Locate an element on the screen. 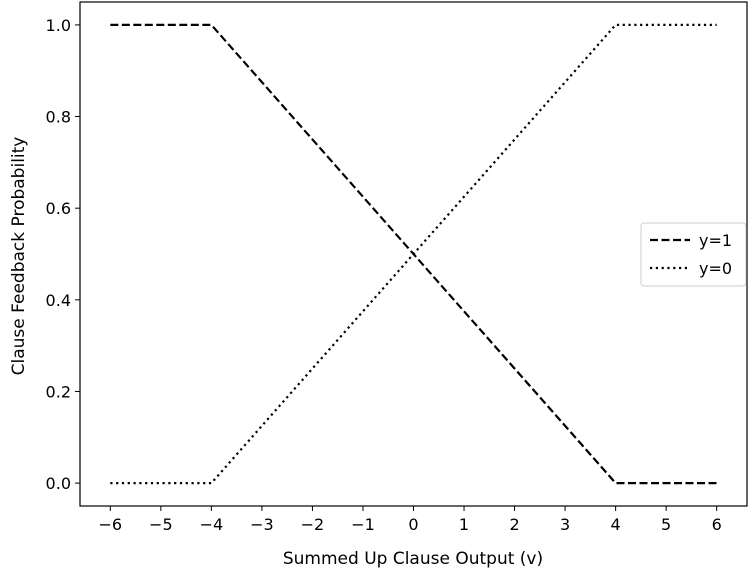 This screenshot has height=572, width=749. x-tick-label: 5 is located at coordinates (666, 524).